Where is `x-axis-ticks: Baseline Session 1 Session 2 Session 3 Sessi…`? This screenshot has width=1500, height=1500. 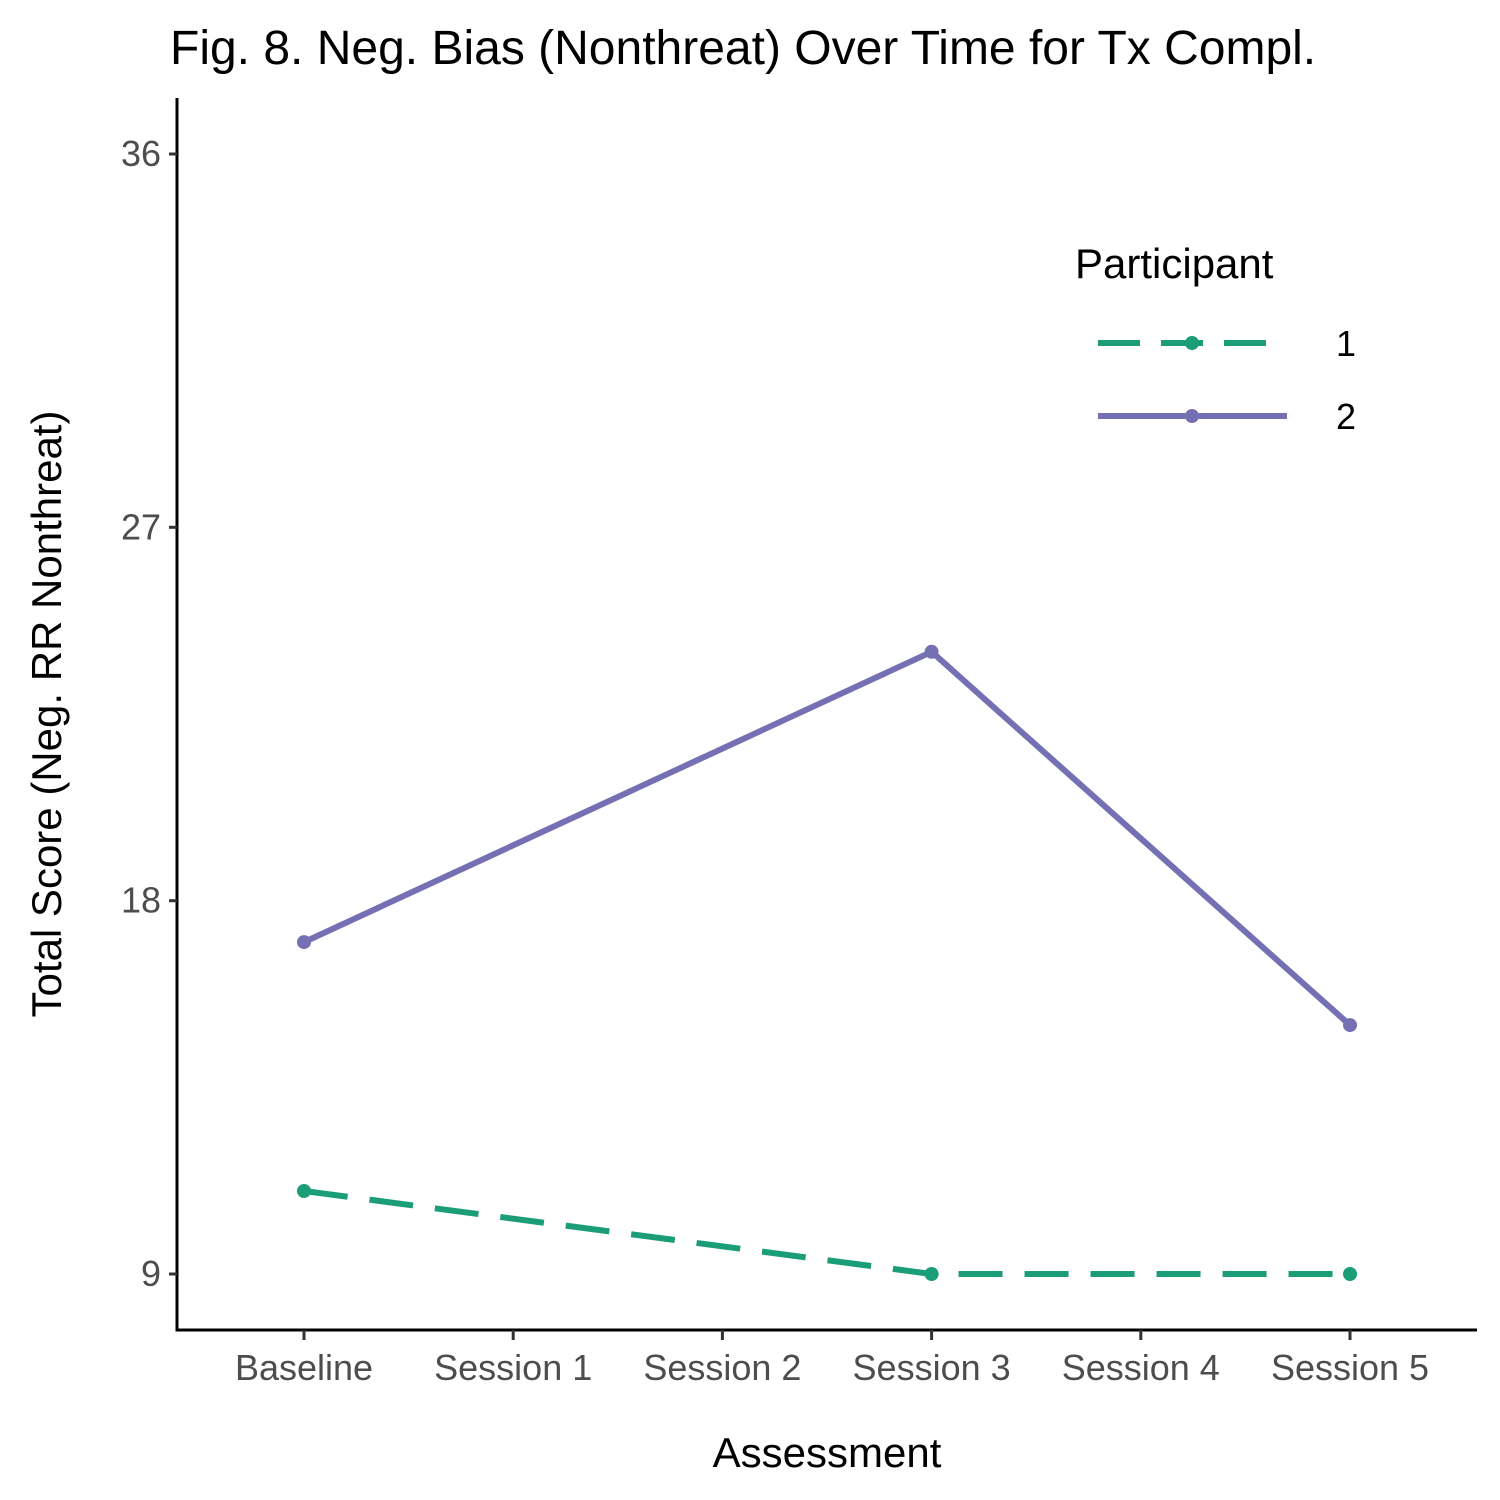
x-axis-ticks: Baseline Session 1 Session 2 Session 3 Sessi… is located at coordinates (832, 1359).